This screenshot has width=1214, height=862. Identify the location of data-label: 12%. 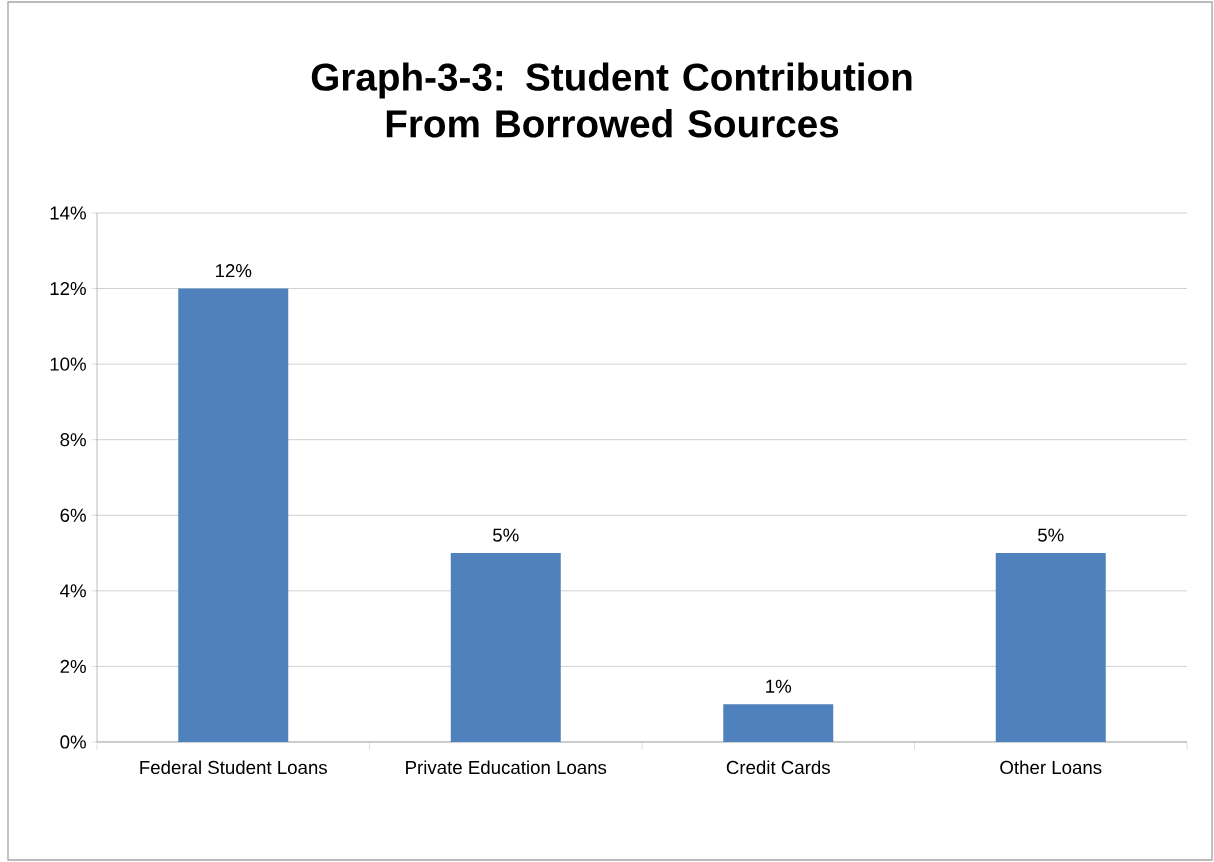
(234, 271).